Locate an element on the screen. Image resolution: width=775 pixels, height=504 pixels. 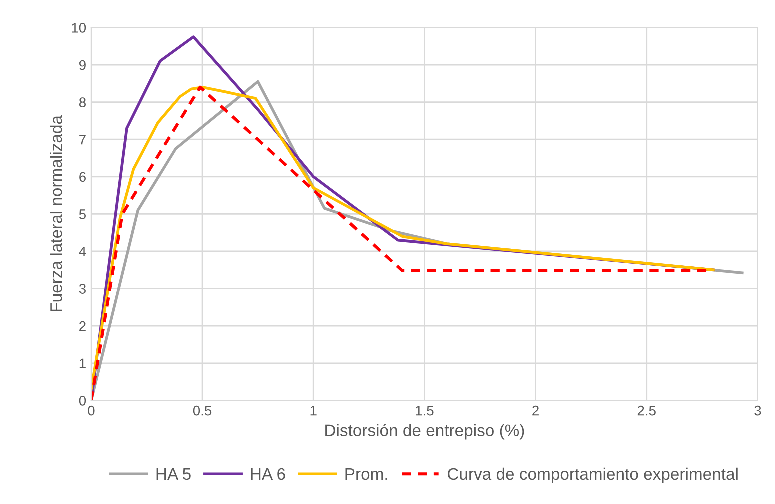
x-tick-label: 1.5 is located at coordinates (425, 411).